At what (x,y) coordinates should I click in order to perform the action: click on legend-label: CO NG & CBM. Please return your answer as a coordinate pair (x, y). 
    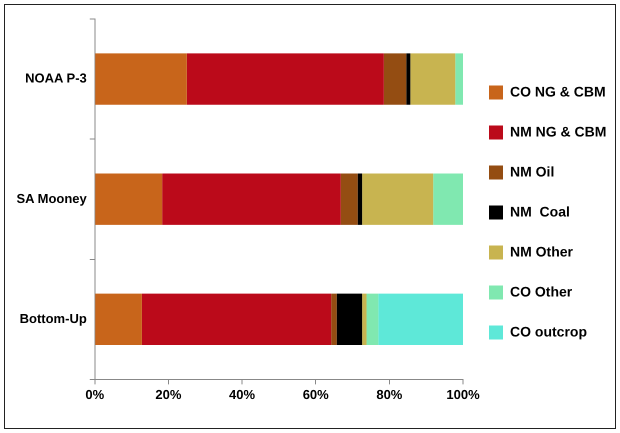
    Looking at the image, I should click on (558, 91).